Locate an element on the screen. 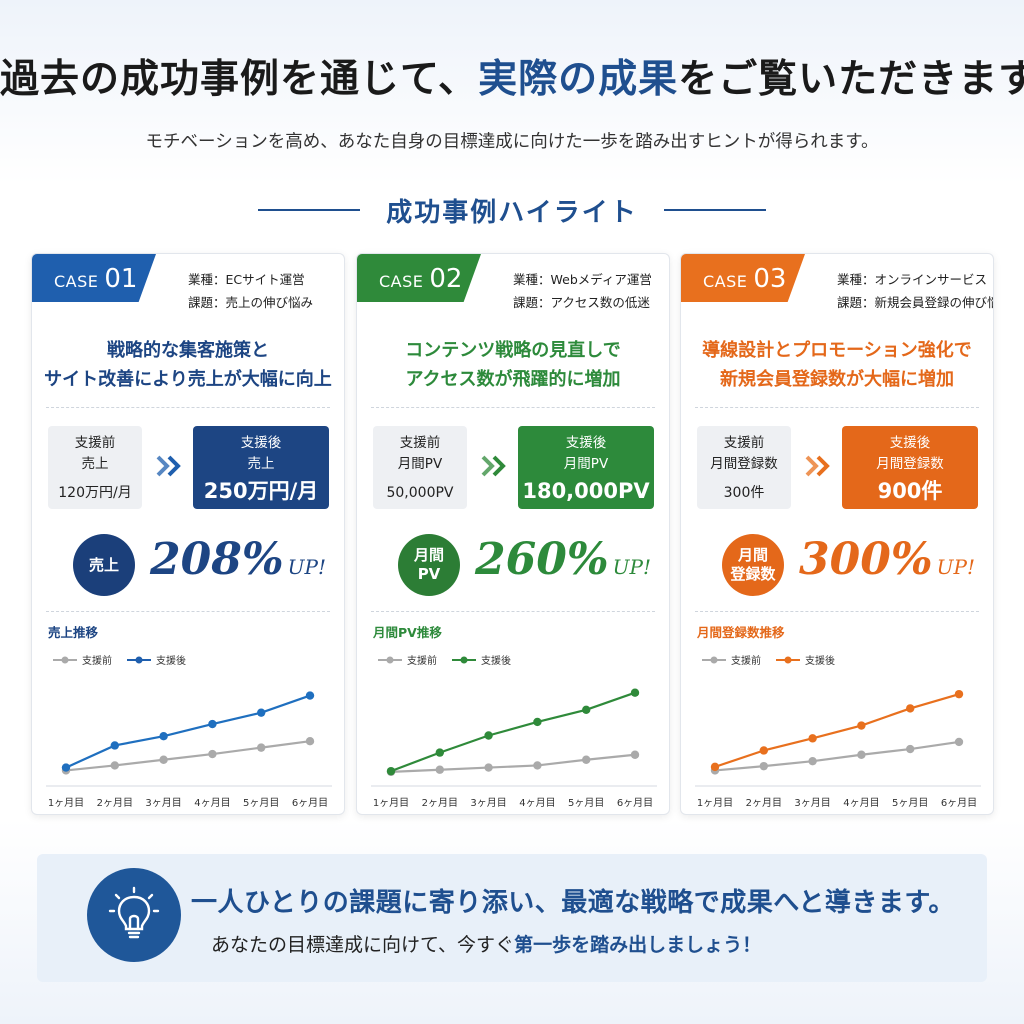 The width and height of the screenshot is (1024, 1024). x-tick-label: 1ヶ月目 is located at coordinates (715, 803).